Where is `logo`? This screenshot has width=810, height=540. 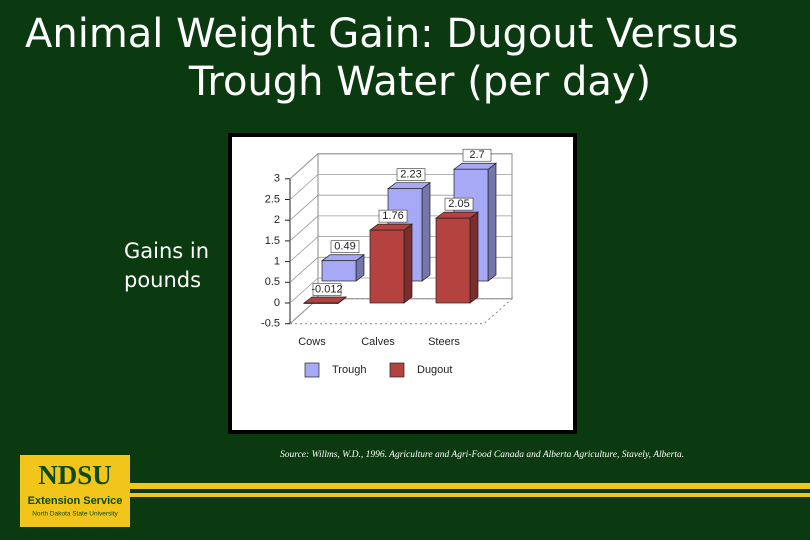 logo is located at coordinates (75, 491).